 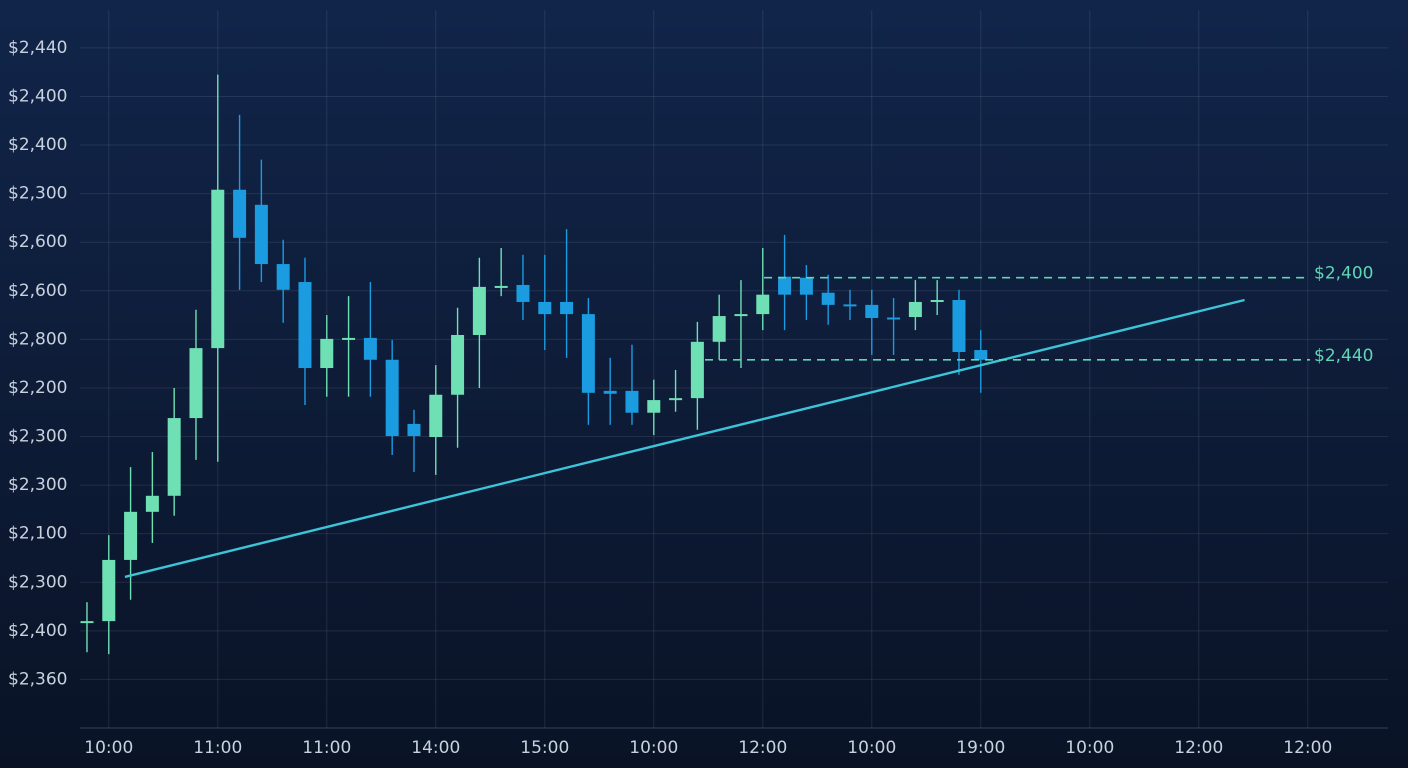 I want to click on x-tick-label: 15:00, so click(x=544, y=748).